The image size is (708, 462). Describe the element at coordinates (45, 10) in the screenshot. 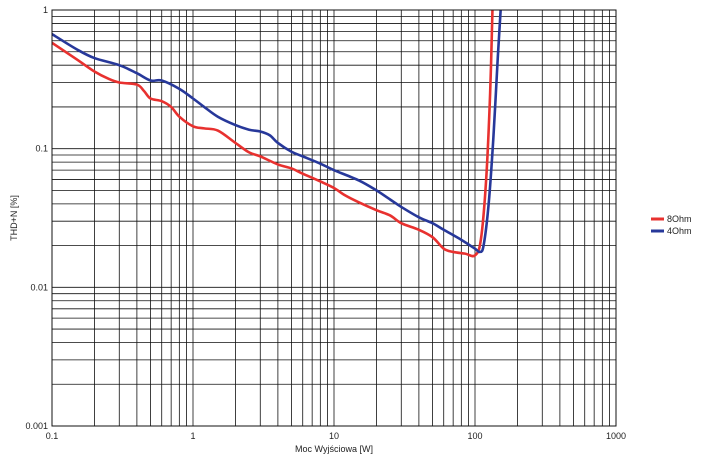

I see `y-tick-label: 1` at that location.